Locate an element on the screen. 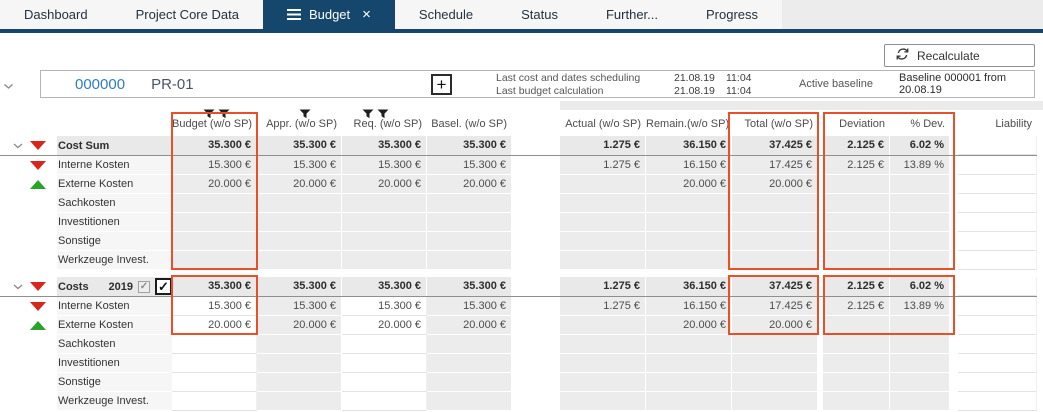 The height and width of the screenshot is (412, 1043). column-header-req: Req. (w/o SP) is located at coordinates (387, 124).